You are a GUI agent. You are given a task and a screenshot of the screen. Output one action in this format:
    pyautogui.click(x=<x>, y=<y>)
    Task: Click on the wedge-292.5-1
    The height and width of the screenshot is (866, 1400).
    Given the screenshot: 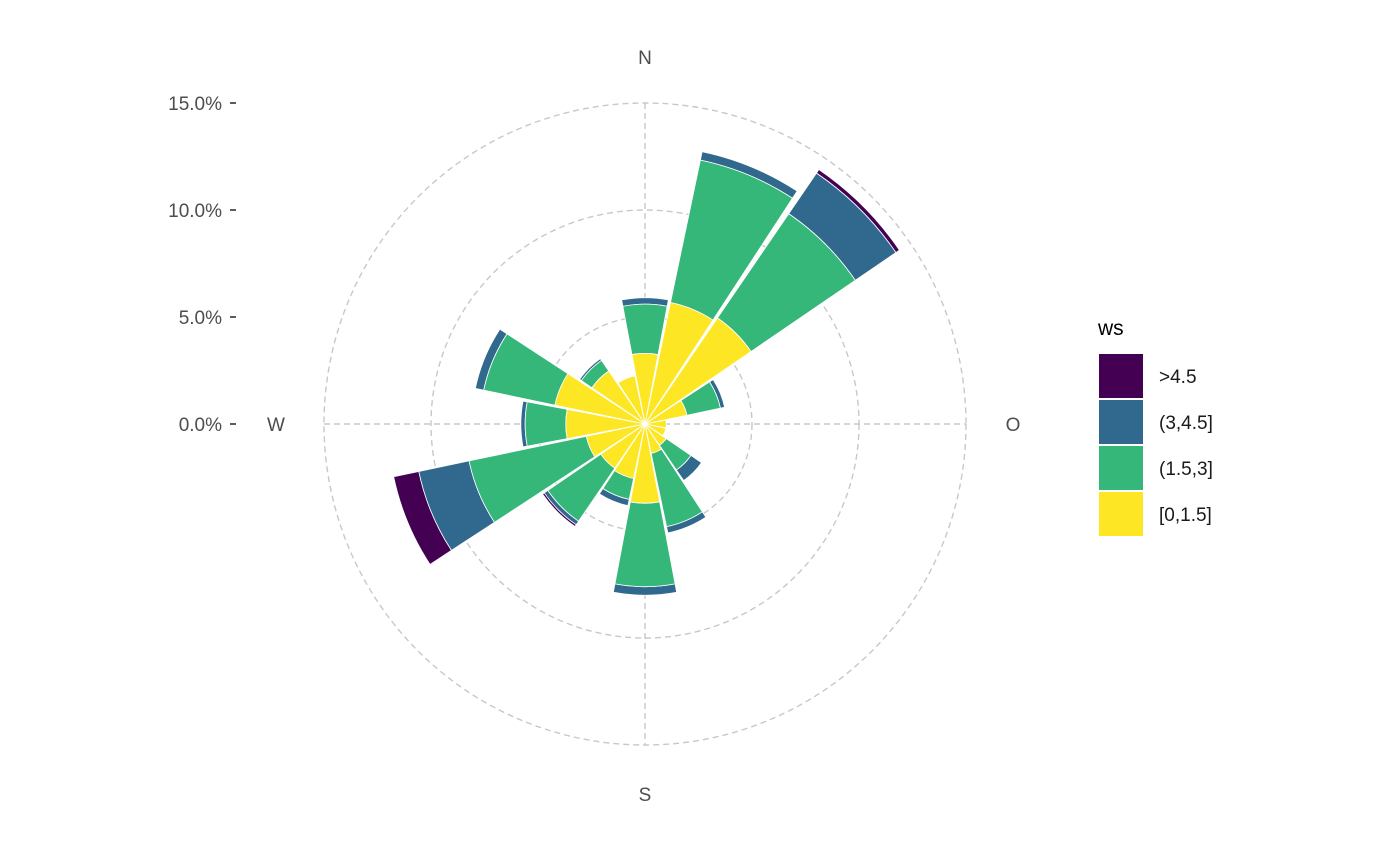 What is the action you would take?
    pyautogui.click(x=600, y=399)
    